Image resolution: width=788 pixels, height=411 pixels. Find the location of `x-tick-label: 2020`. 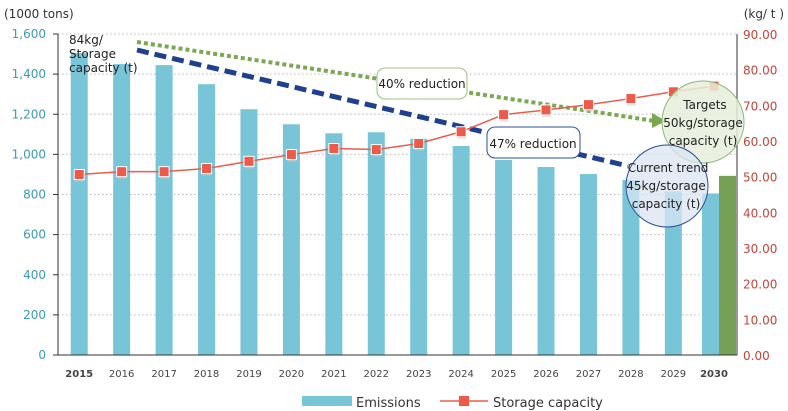

x-tick-label: 2020 is located at coordinates (291, 374).